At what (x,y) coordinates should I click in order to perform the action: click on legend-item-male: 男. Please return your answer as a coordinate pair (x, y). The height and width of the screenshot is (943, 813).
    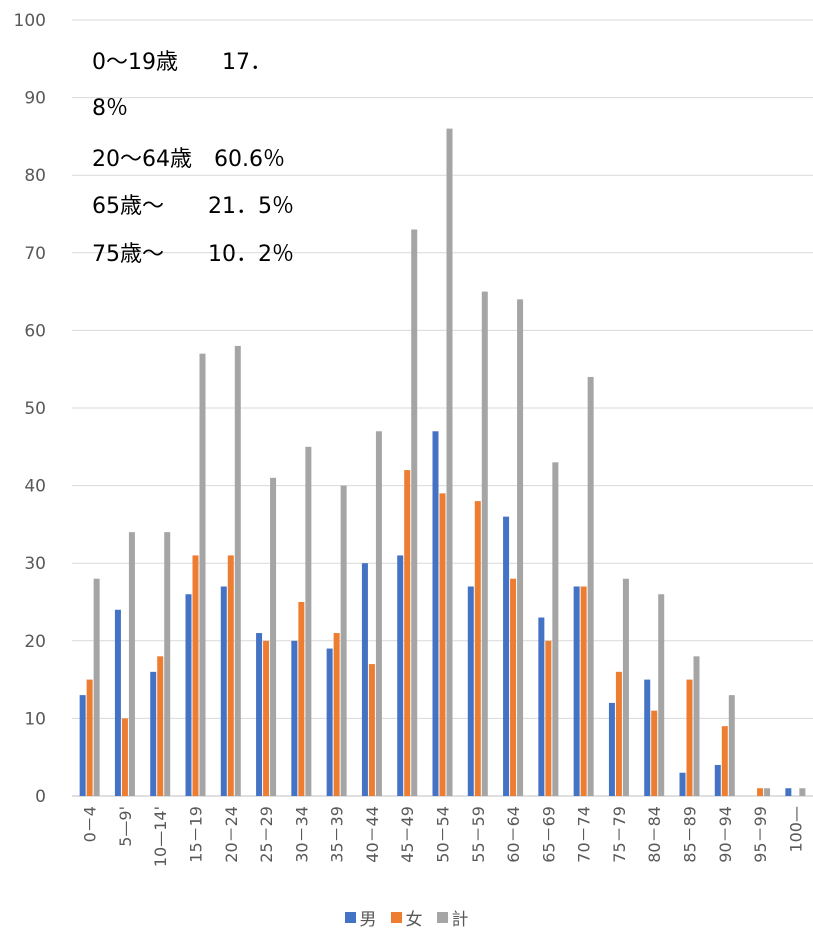
    Looking at the image, I should click on (360, 917).